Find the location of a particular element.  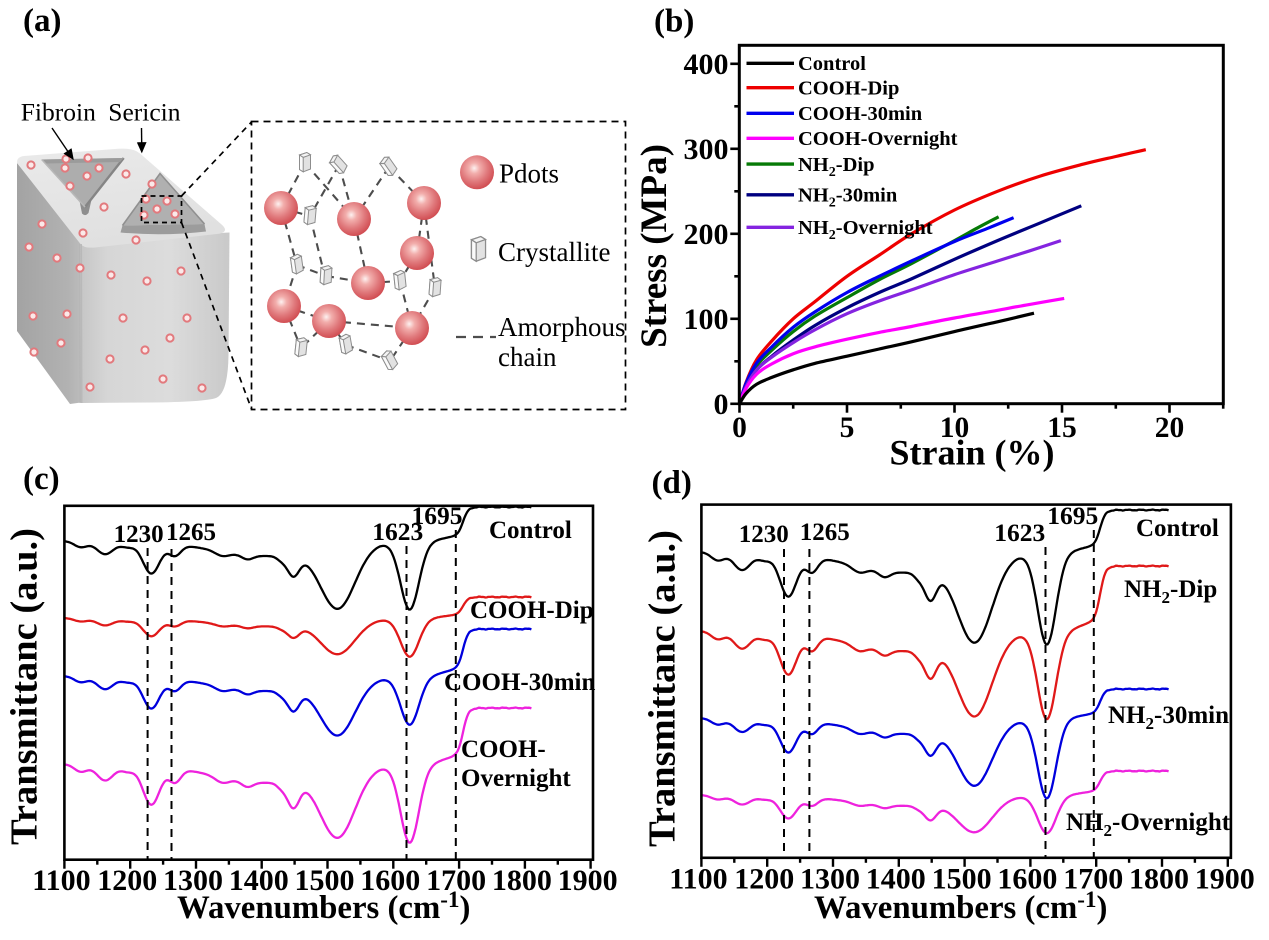

svg-text: Strain (%) is located at coordinates (972, 453).